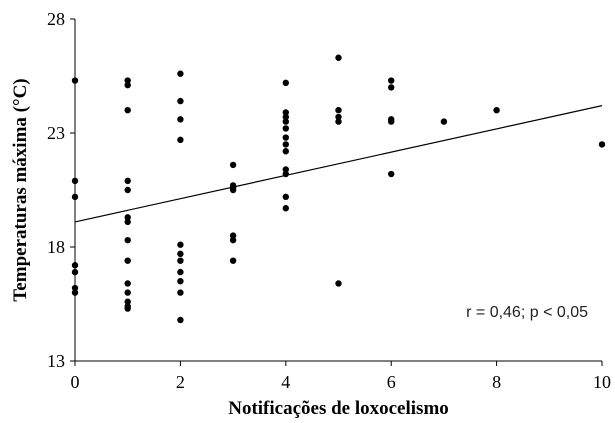 This screenshot has width=615, height=423. What do you see at coordinates (338, 408) in the screenshot?
I see `x-axis-title: Notificações de loxocelismo` at bounding box center [338, 408].